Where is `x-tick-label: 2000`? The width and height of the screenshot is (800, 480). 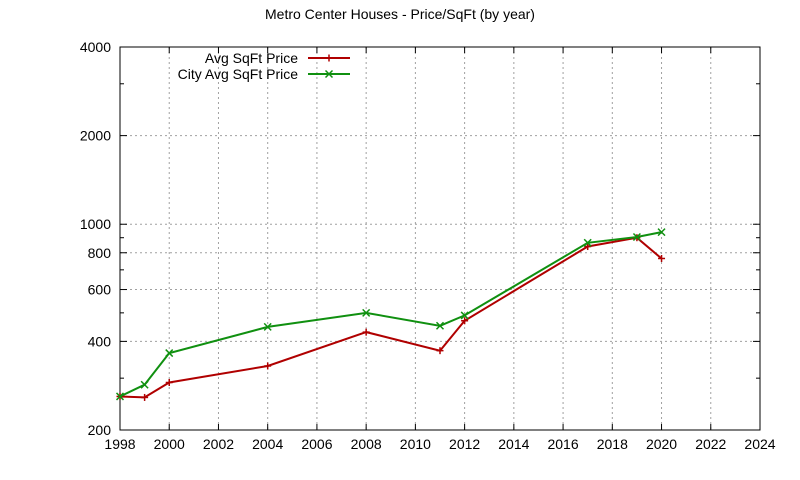 x-tick-label: 2000 is located at coordinates (169, 444).